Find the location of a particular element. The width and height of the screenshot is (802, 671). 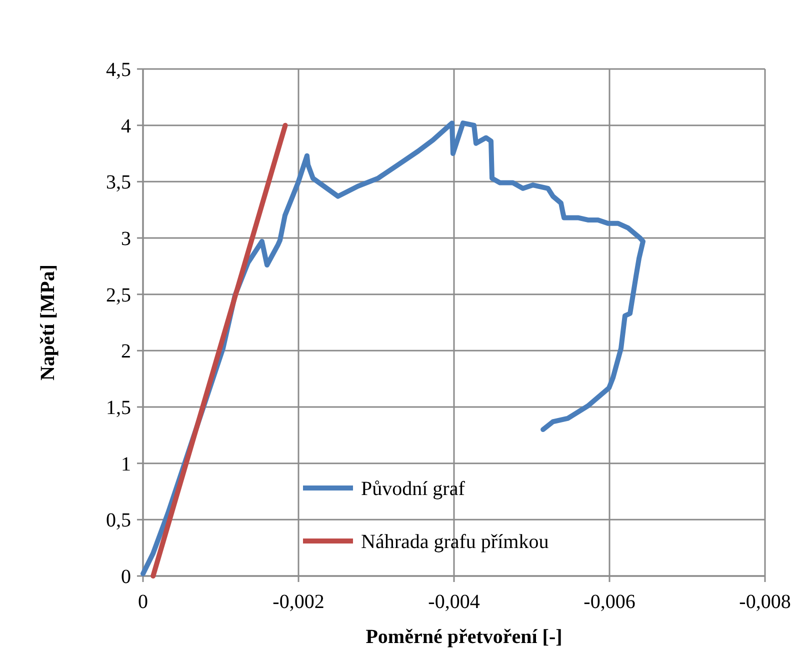

y-tick-label: 1,5 is located at coordinates (118, 408).